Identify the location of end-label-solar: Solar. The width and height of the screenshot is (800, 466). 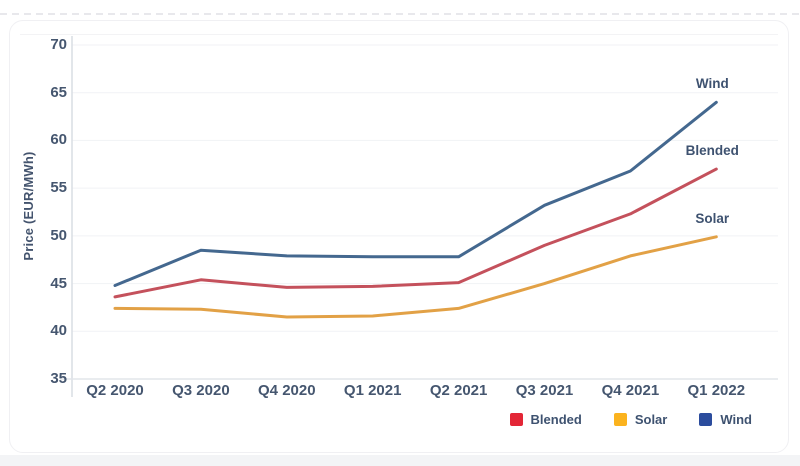
(712, 218).